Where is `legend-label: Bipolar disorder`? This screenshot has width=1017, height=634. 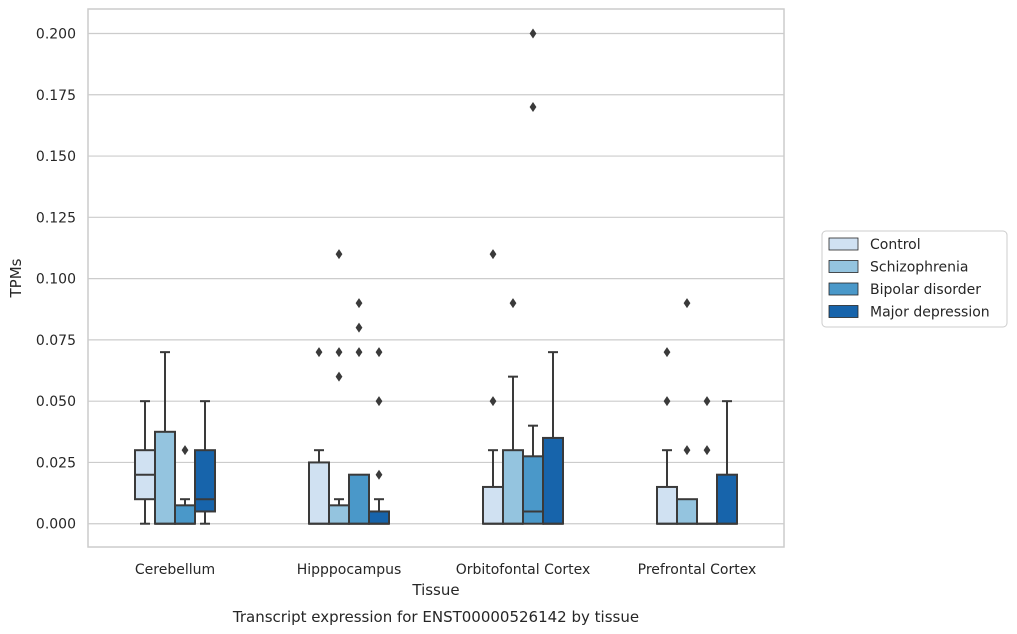 legend-label: Bipolar disorder is located at coordinates (925, 290).